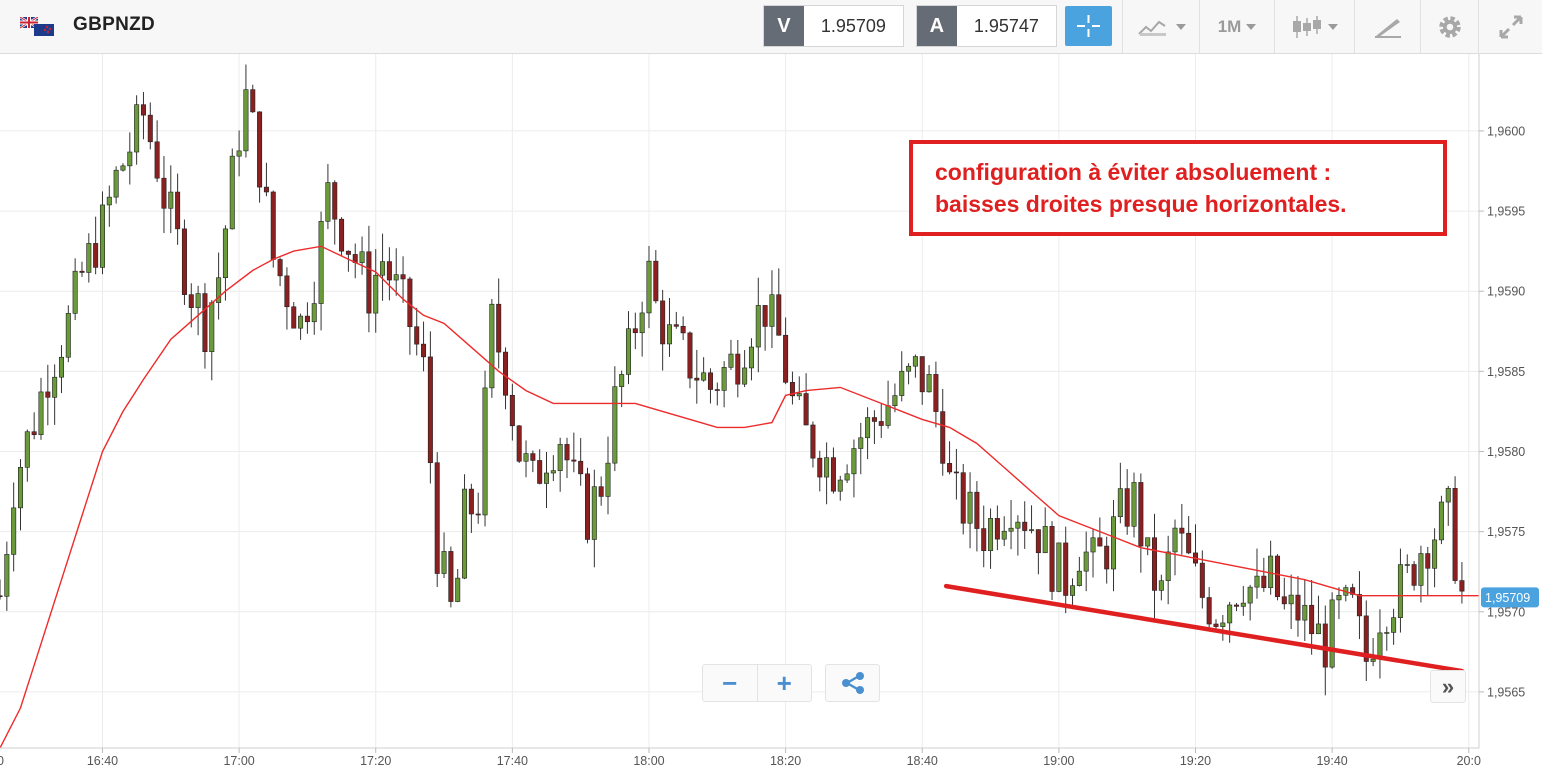  I want to click on settings-button, so click(1449, 27).